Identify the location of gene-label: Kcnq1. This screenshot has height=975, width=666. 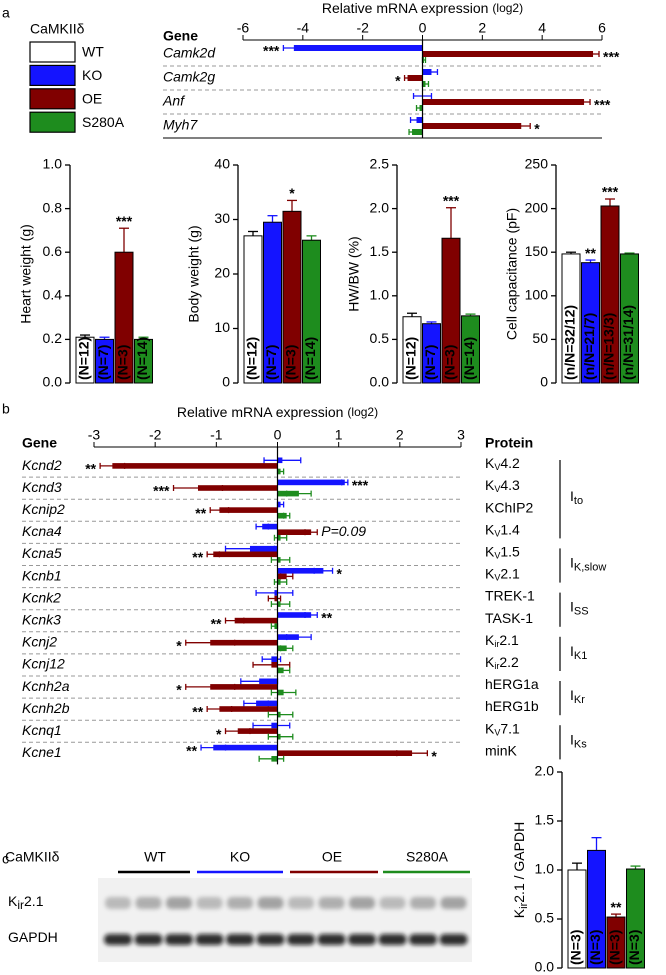
(42, 730).